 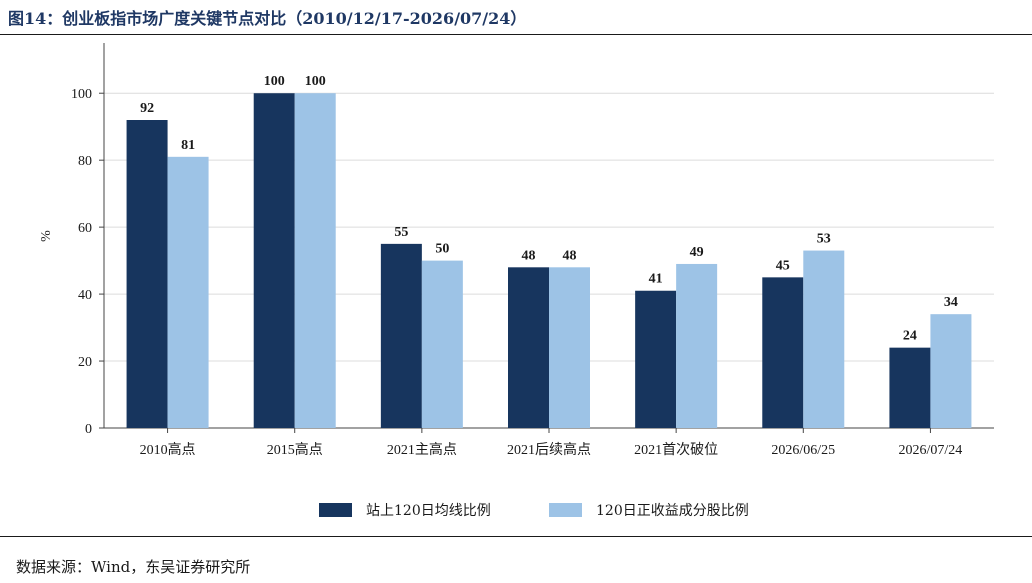 What do you see at coordinates (783, 265) in the screenshot?
I see `data-label: 45` at bounding box center [783, 265].